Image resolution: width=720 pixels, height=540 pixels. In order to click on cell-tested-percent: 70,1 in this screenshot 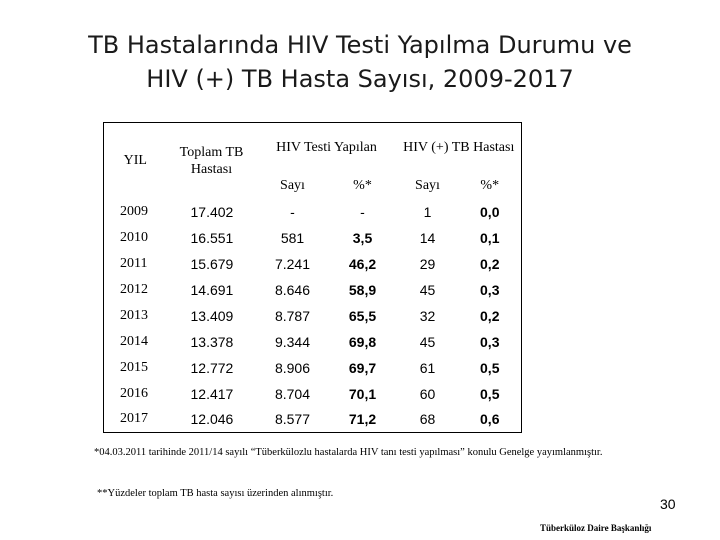, I will do `click(362, 393)`.